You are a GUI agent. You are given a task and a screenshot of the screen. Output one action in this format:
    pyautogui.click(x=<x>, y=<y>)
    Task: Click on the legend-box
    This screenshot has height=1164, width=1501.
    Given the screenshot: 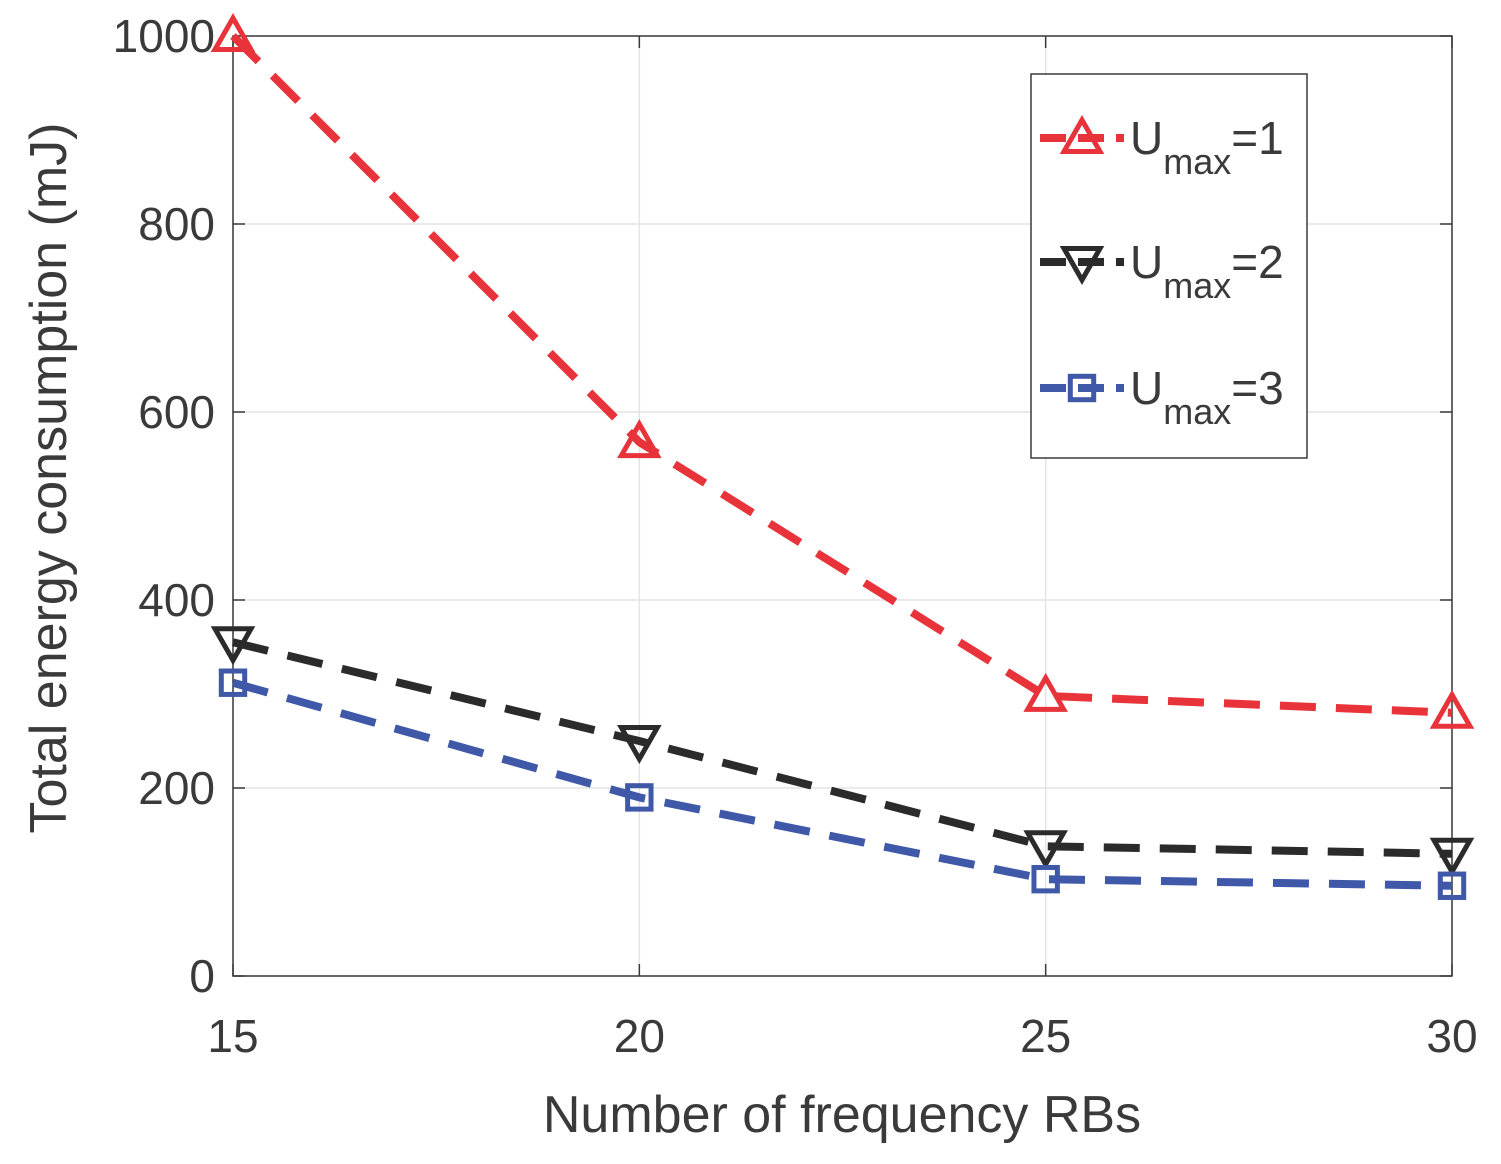 What is the action you would take?
    pyautogui.click(x=1169, y=266)
    